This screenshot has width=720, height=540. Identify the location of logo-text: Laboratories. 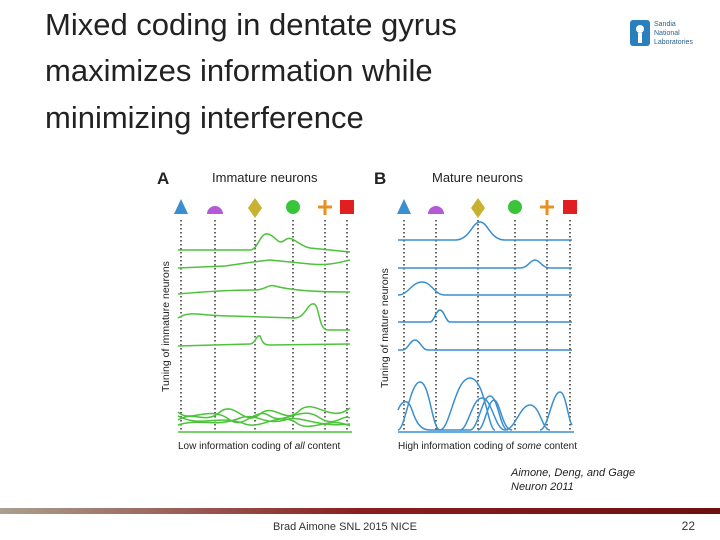
(673, 42).